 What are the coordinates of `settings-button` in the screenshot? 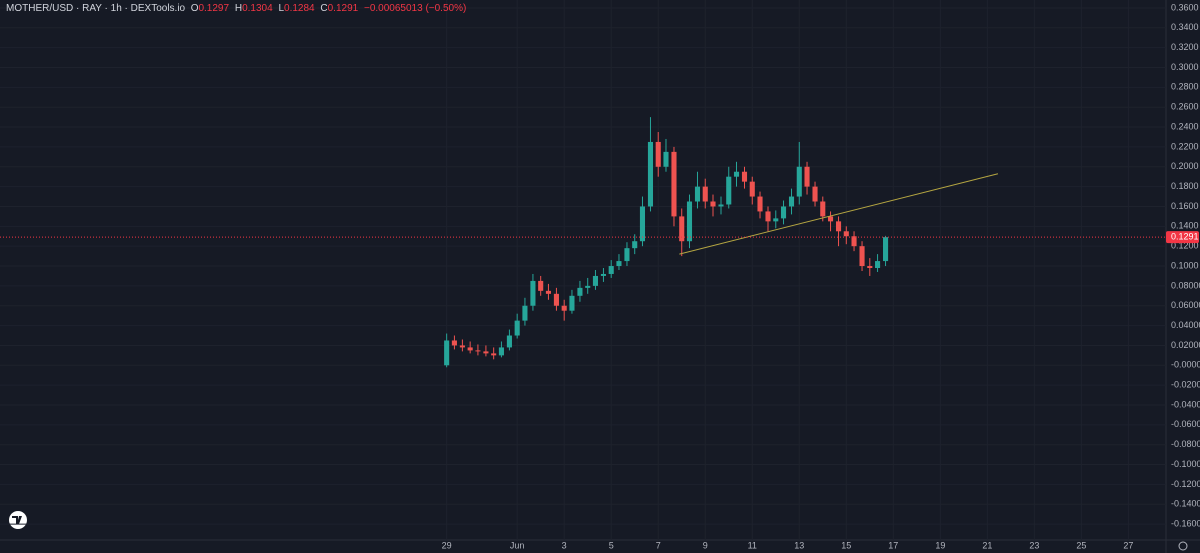 It's located at (1183, 546).